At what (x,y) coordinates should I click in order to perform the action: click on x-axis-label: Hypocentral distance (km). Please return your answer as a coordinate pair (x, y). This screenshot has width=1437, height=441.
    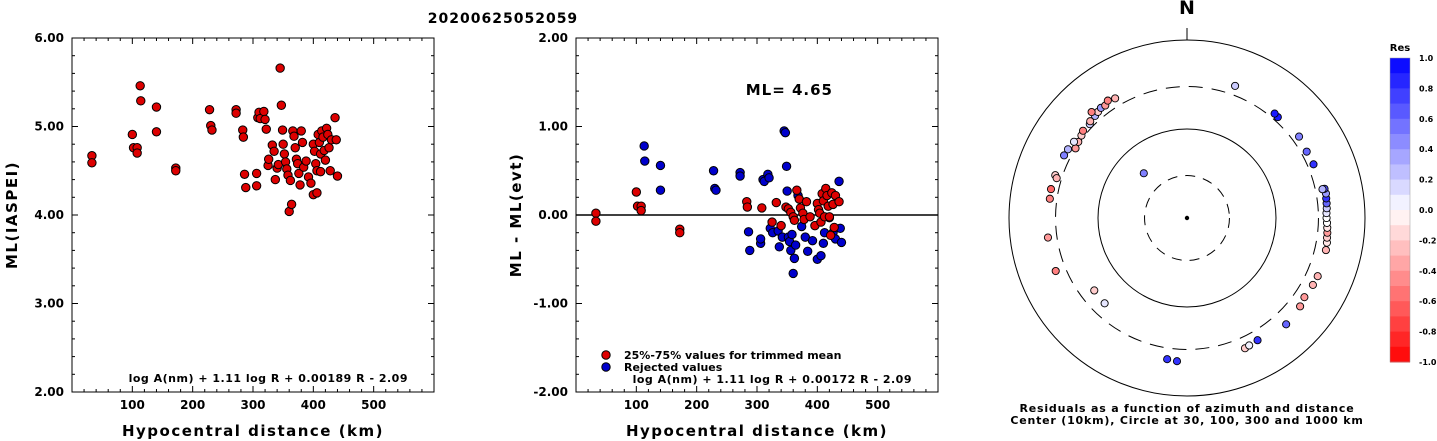
    Looking at the image, I should click on (253, 431).